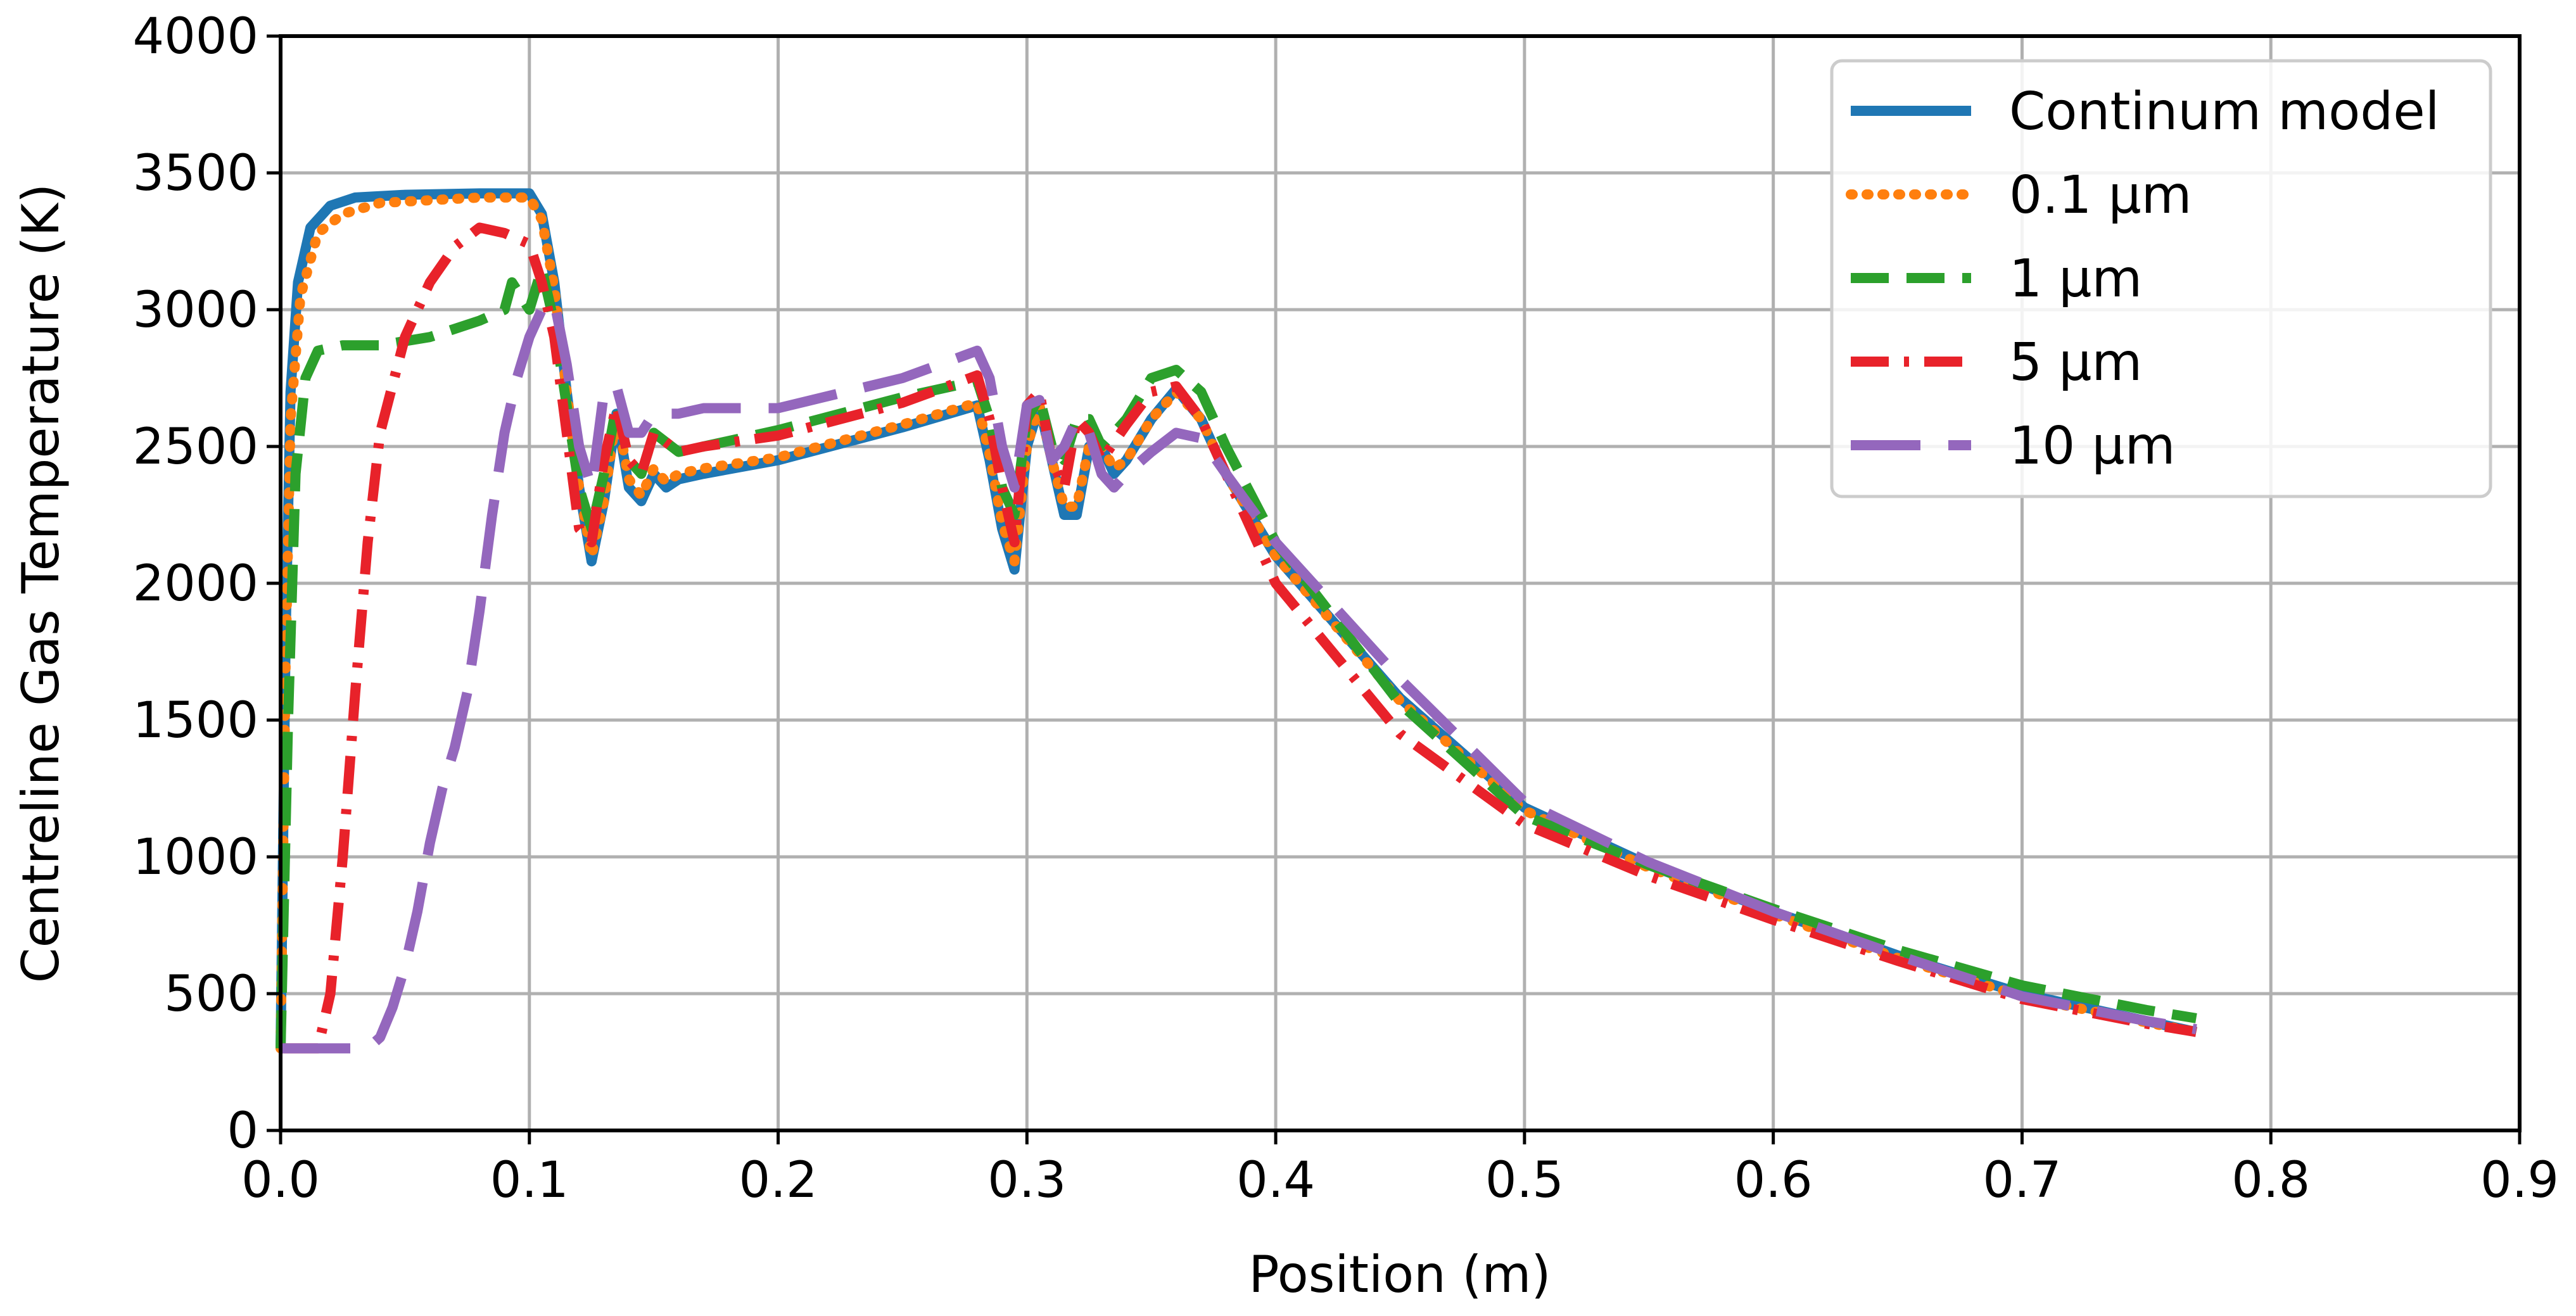 Image resolution: width=2576 pixels, height=1316 pixels. I want to click on x-axis-label: Position (m), so click(1399, 1274).